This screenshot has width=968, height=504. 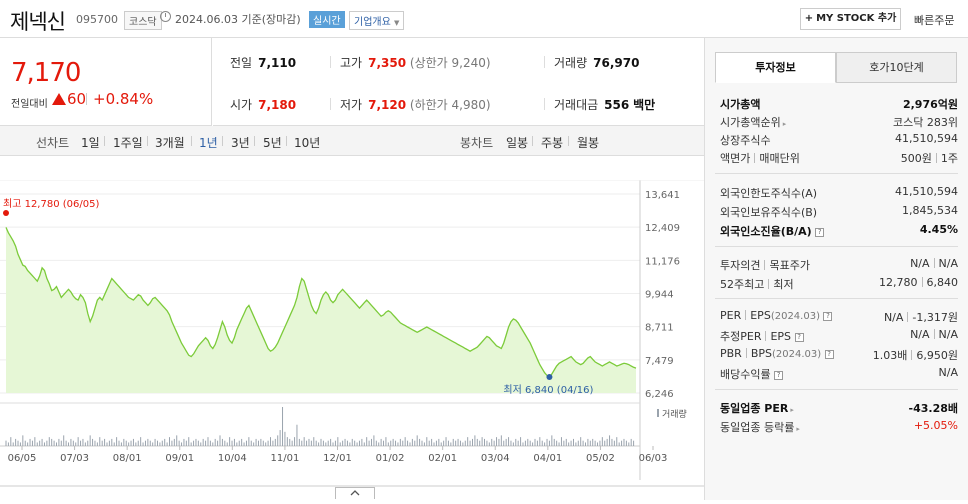 What do you see at coordinates (477, 143) in the screenshot?
I see `candle-chart-label: 봉차트` at bounding box center [477, 143].